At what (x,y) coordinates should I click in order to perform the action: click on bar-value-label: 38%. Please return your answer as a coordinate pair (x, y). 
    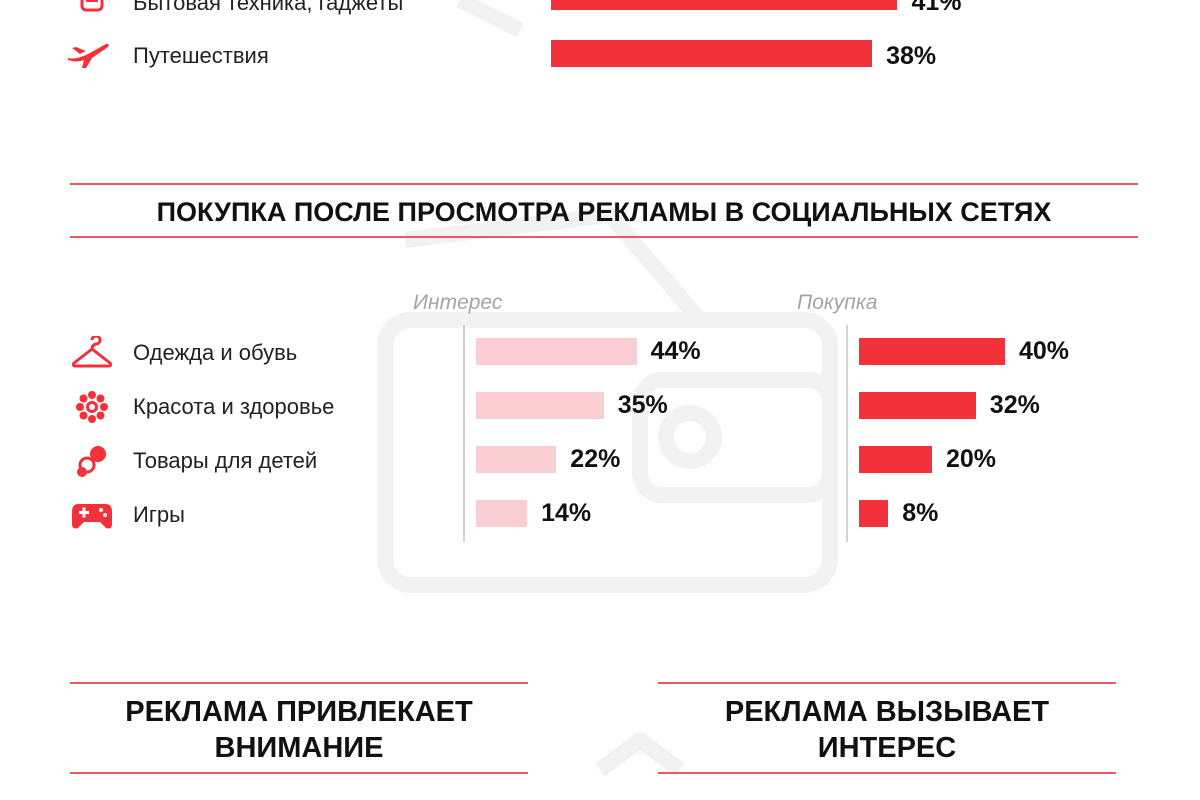
    Looking at the image, I should click on (911, 56).